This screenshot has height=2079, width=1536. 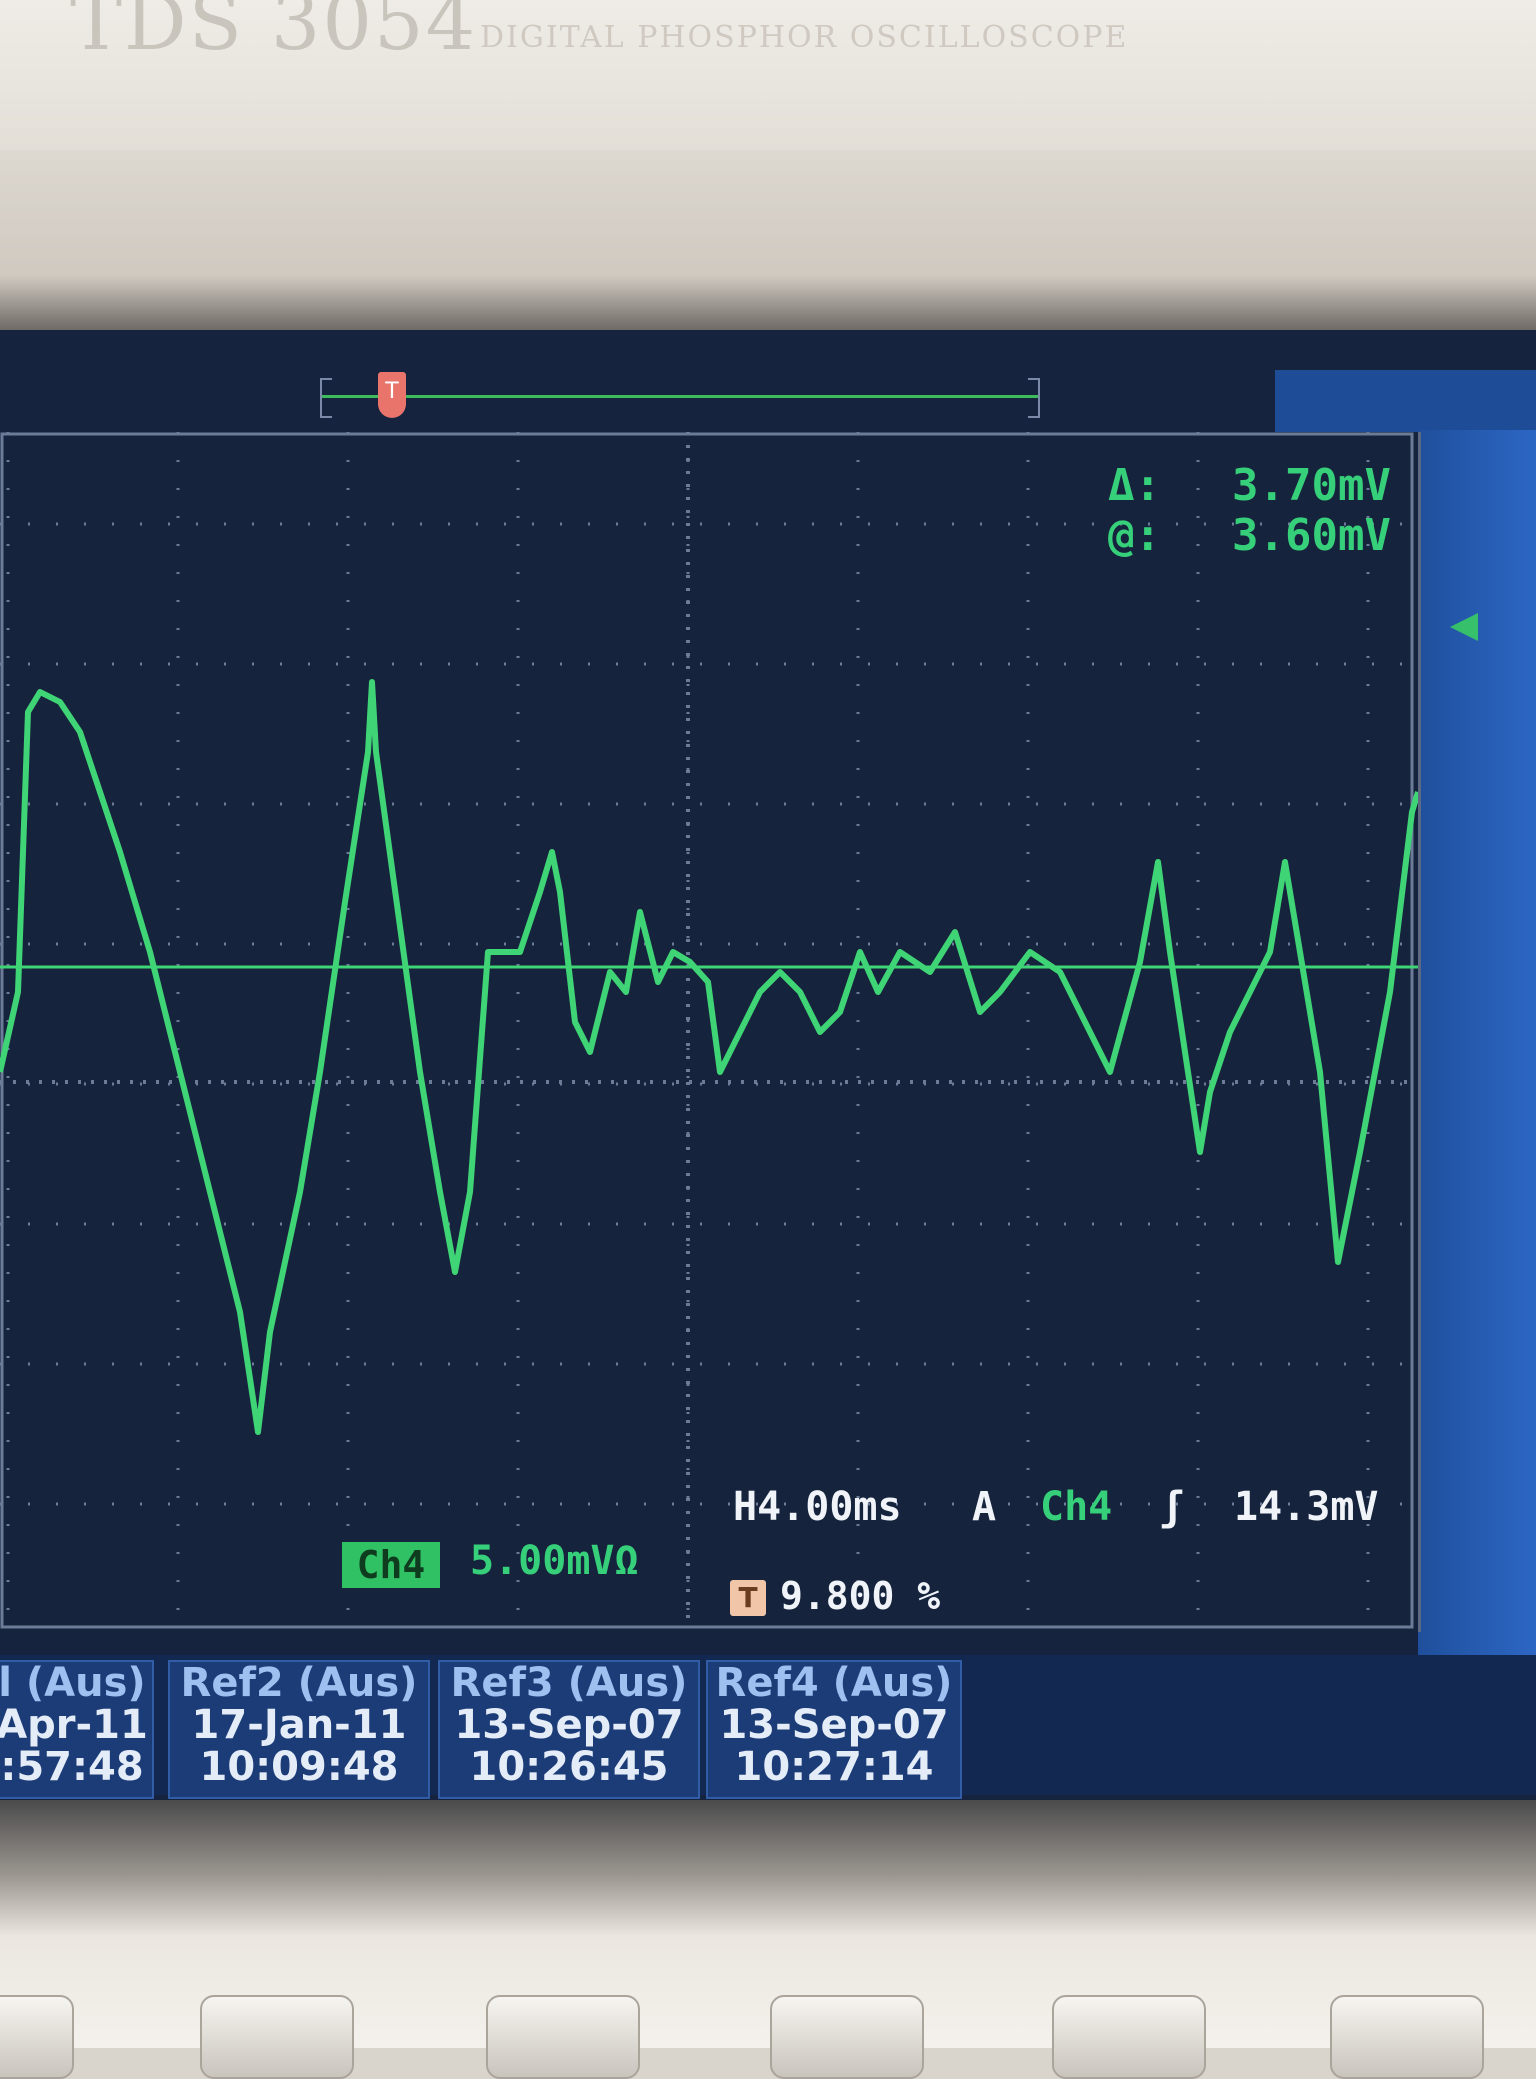 What do you see at coordinates (768, 80) in the screenshot?
I see `oscilloscope-housing: TDS 3054 DIGITAL PHOSPHOR OSCILLOSCOPE` at bounding box center [768, 80].